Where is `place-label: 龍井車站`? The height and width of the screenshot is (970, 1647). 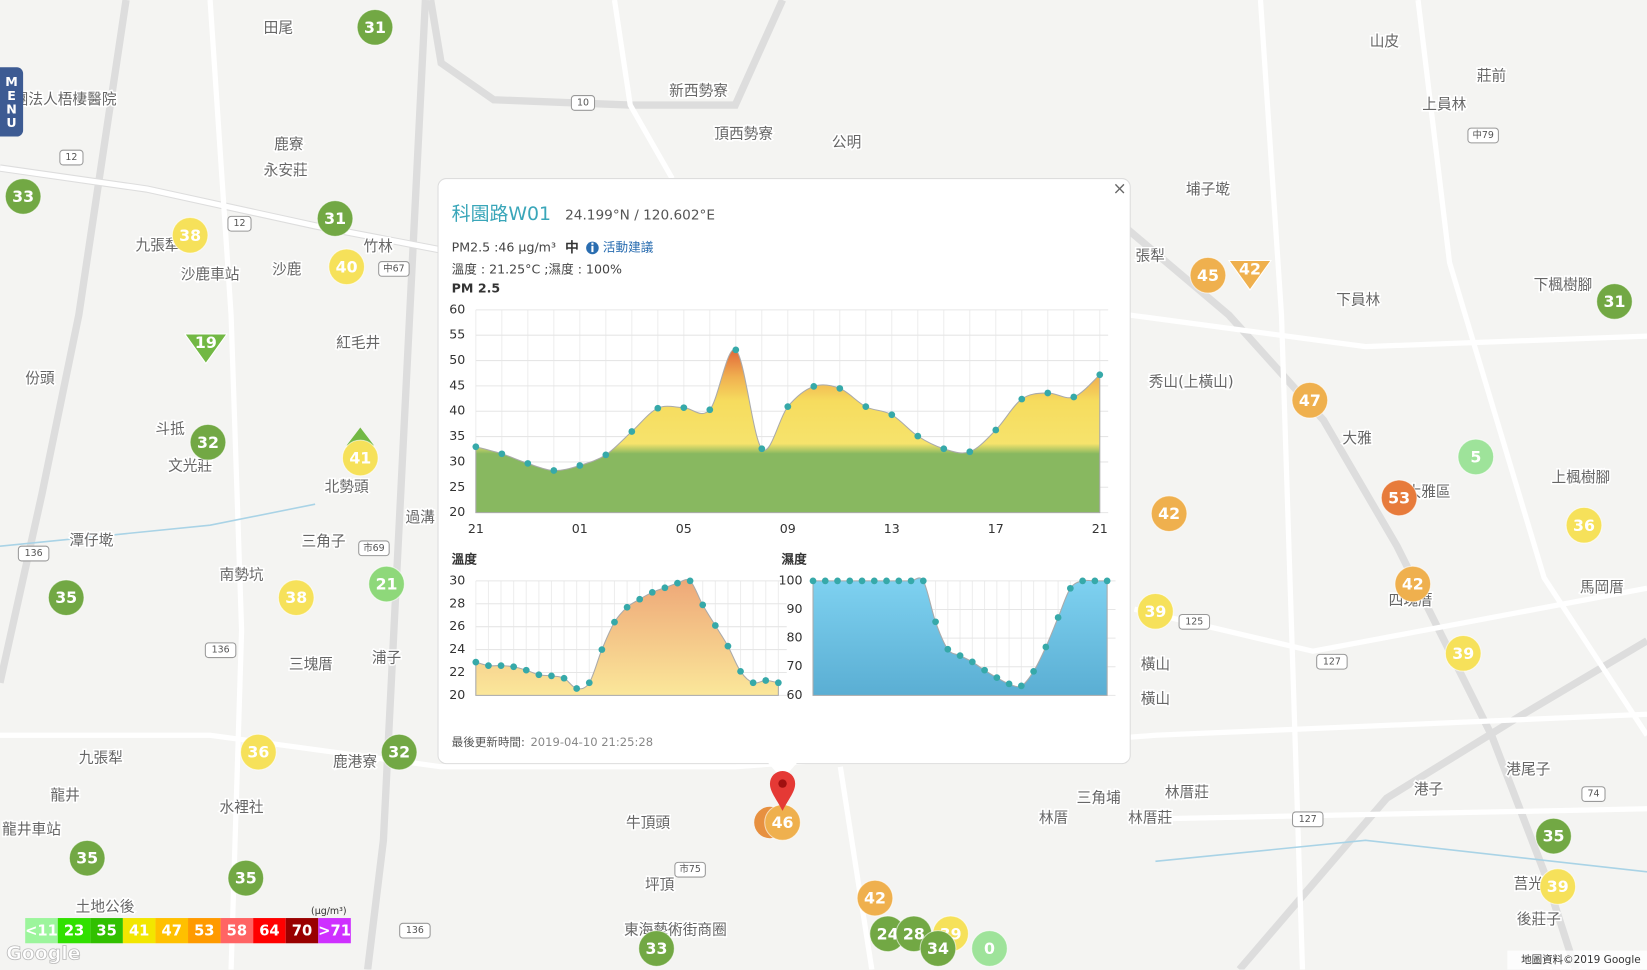 place-label: 龍井車站 is located at coordinates (31, 829).